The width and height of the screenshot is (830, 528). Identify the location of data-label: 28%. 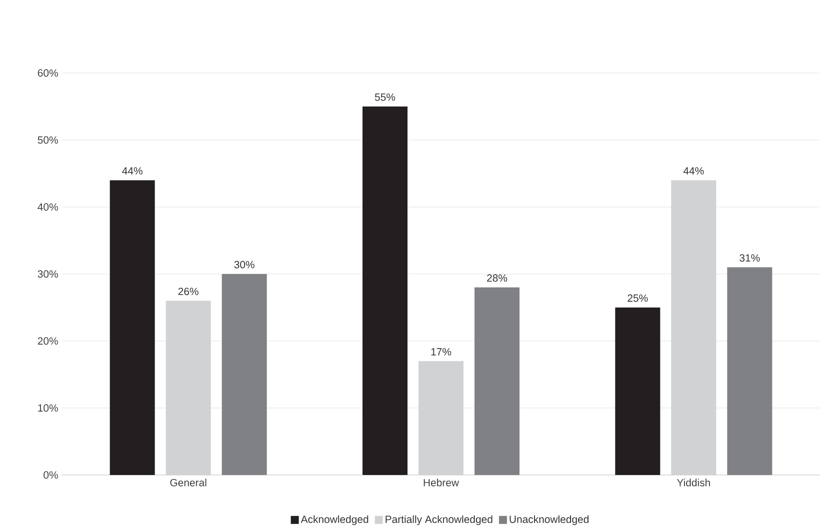
(497, 278).